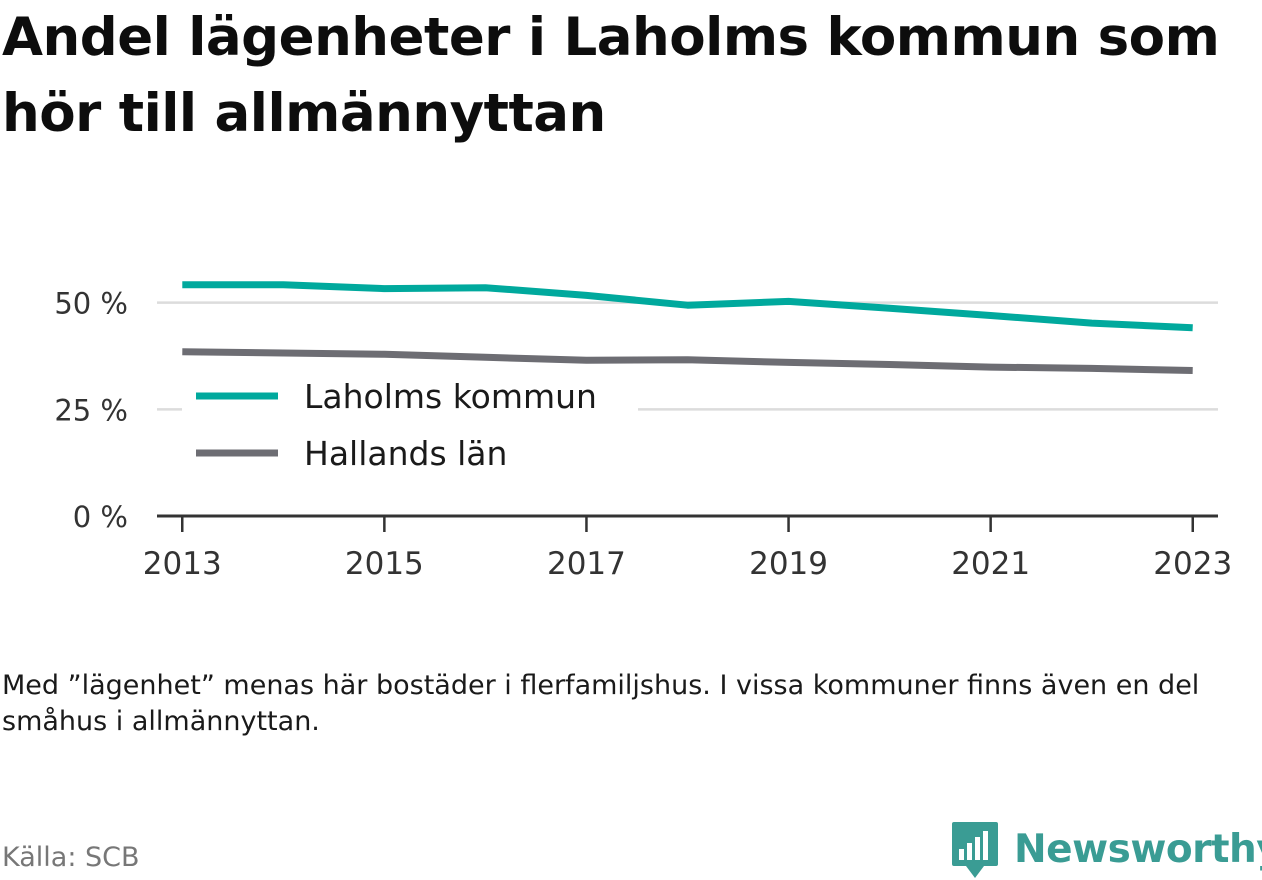  I want to click on bar-chart-speech-bubble-icon, so click(975, 850).